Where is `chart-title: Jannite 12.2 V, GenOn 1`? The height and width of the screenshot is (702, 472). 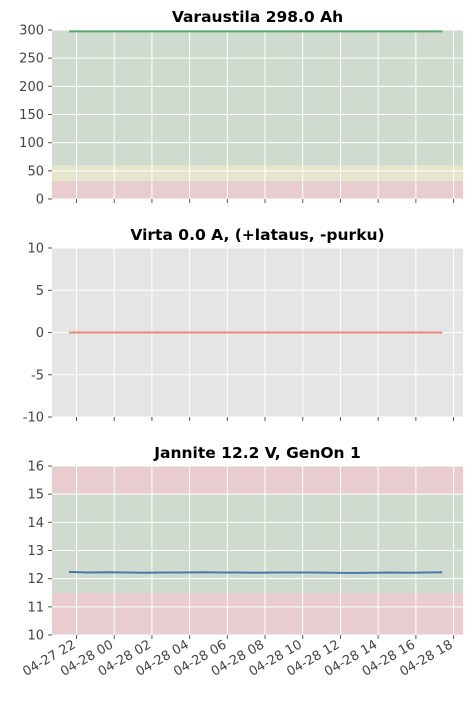
chart-title: Jannite 12.2 V, GenOn 1 is located at coordinates (257, 453).